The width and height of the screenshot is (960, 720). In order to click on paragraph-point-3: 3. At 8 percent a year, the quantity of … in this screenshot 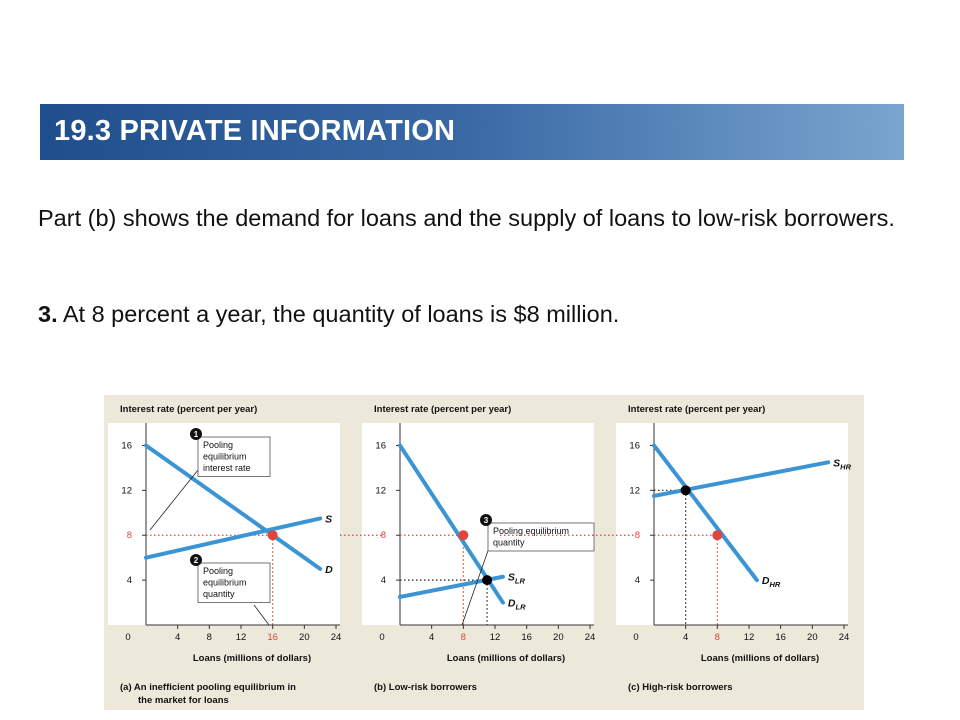, I will do `click(478, 314)`.